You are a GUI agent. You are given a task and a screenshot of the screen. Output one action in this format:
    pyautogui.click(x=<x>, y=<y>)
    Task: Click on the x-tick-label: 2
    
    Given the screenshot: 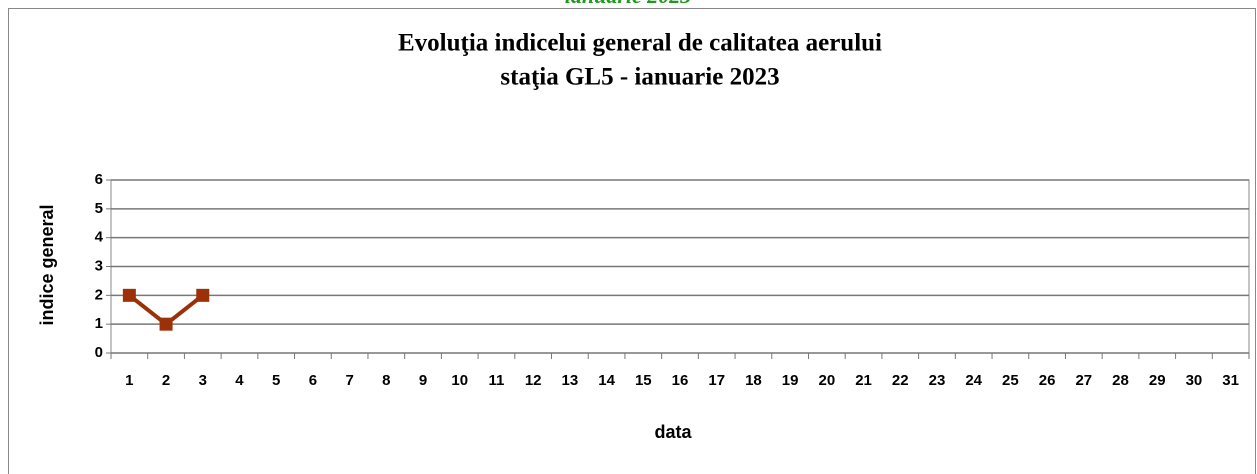 What is the action you would take?
    pyautogui.click(x=166, y=380)
    